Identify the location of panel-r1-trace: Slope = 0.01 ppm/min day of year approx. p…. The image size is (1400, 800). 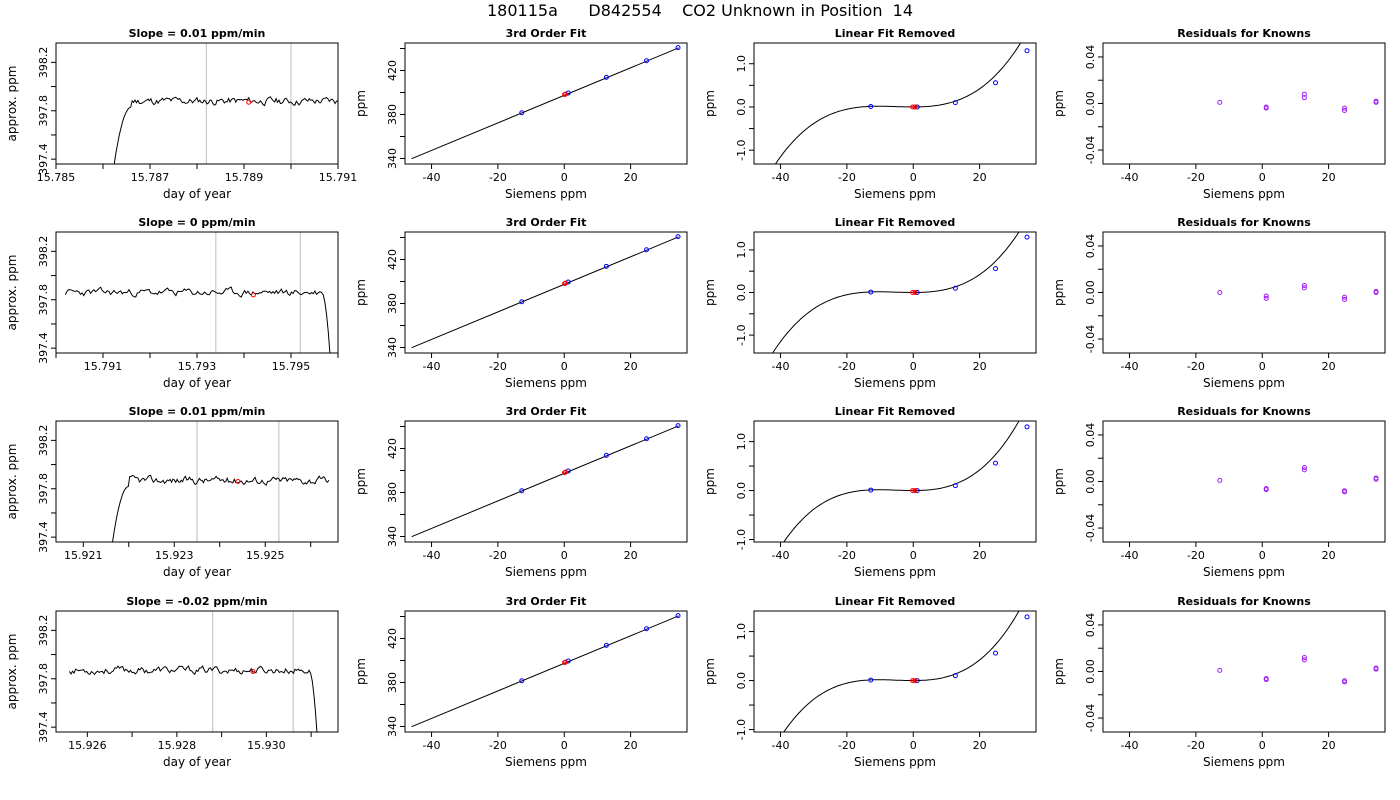
(181, 114).